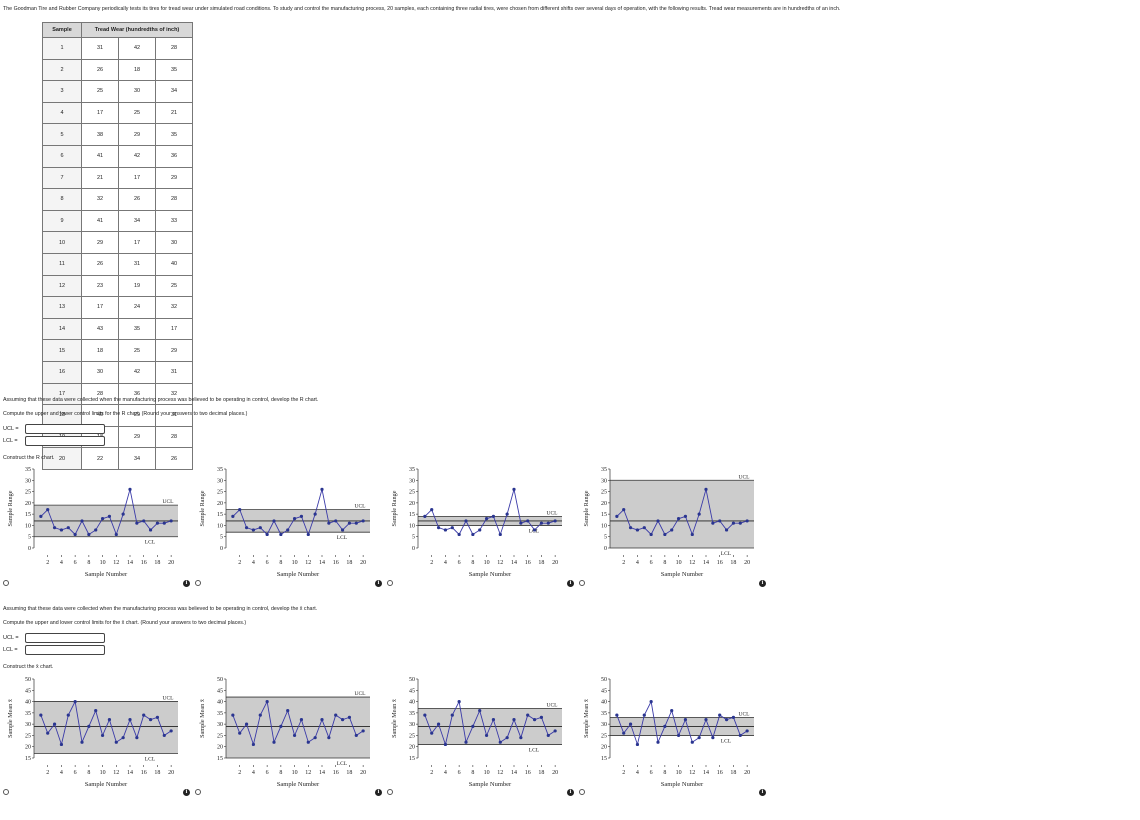 The image size is (1140, 820). Describe the element at coordinates (490, 784) in the screenshot. I see `x-axis-label: Sample Number` at that location.